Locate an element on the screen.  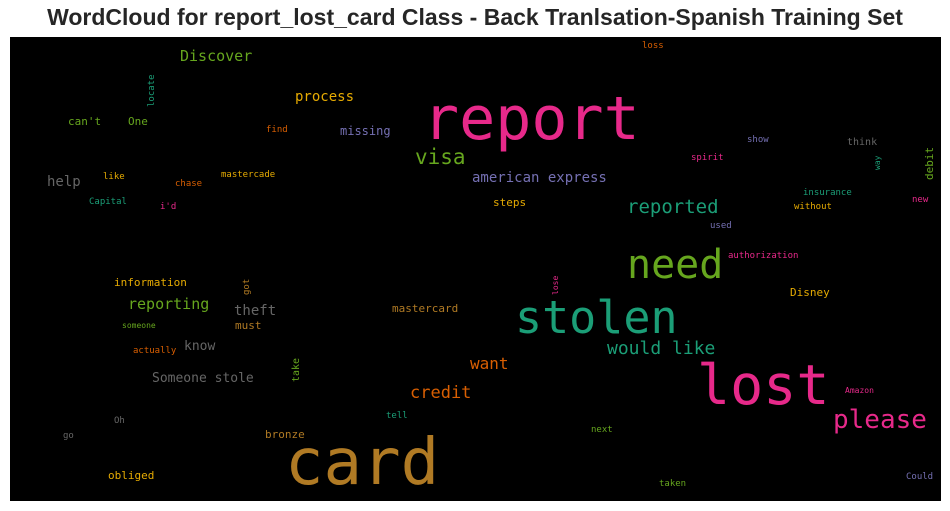
word-chase: chase is located at coordinates (189, 184).